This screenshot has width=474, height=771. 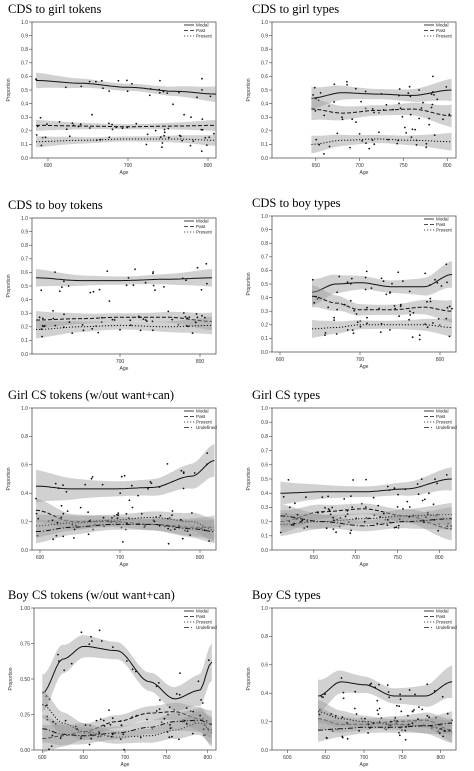 I want to click on y-tick-label: 0.50, so click(x=25, y=680).